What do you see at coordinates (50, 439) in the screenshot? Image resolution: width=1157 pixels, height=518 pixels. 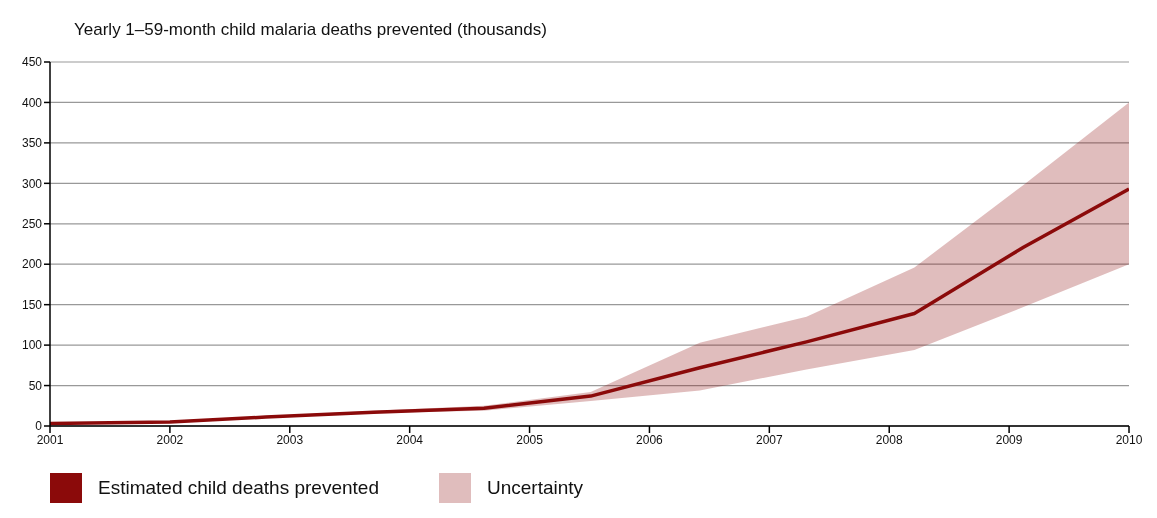 I see `x-tick-label: 2001` at bounding box center [50, 439].